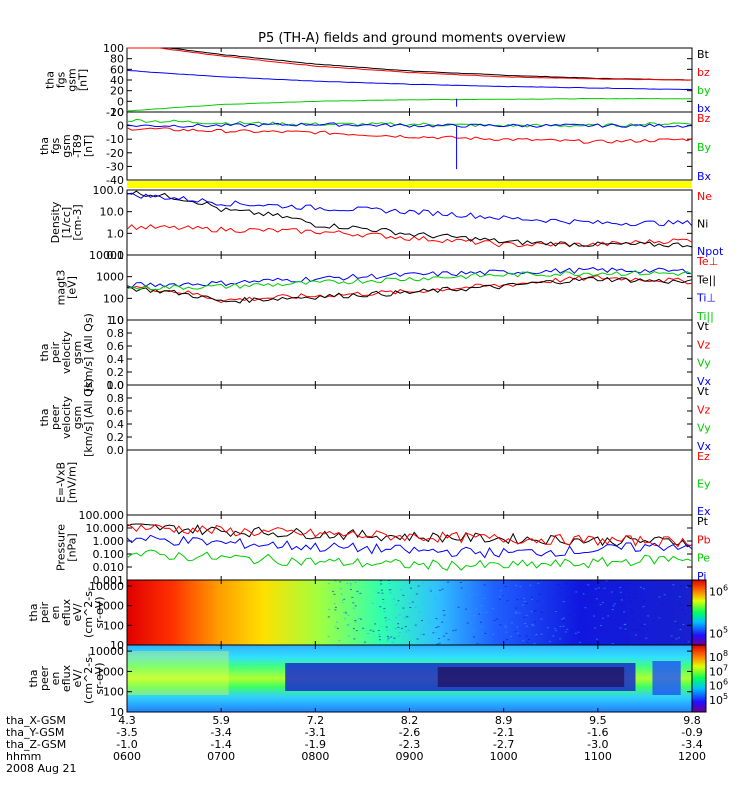 This screenshot has width=750, height=800. Describe the element at coordinates (77, 146) in the screenshot. I see `y-axis-label-line: -T89` at that location.